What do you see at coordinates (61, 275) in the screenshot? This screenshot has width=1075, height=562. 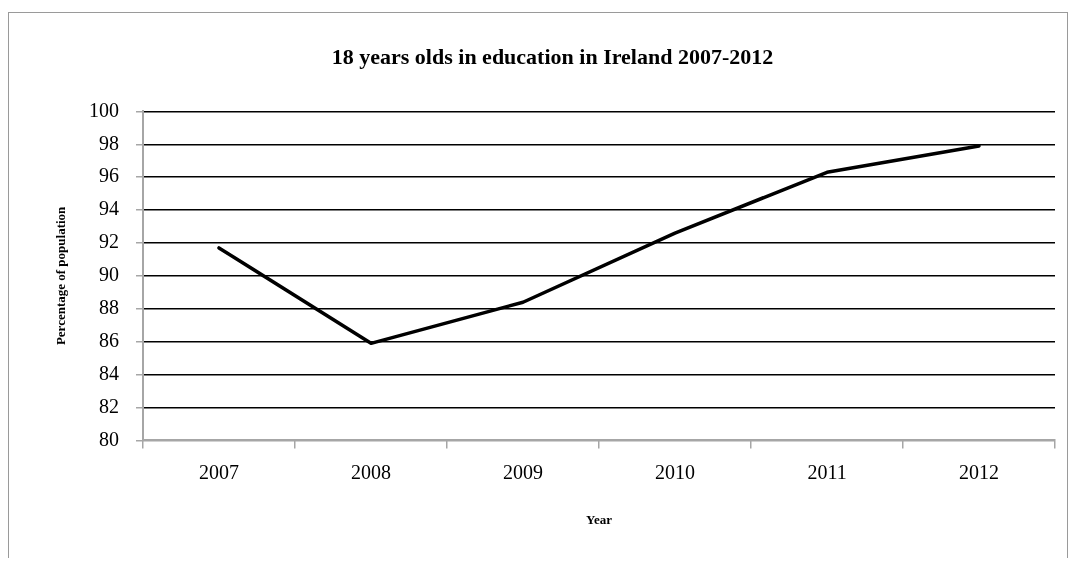 I see `y-axis-title: Percentage of population` at bounding box center [61, 275].